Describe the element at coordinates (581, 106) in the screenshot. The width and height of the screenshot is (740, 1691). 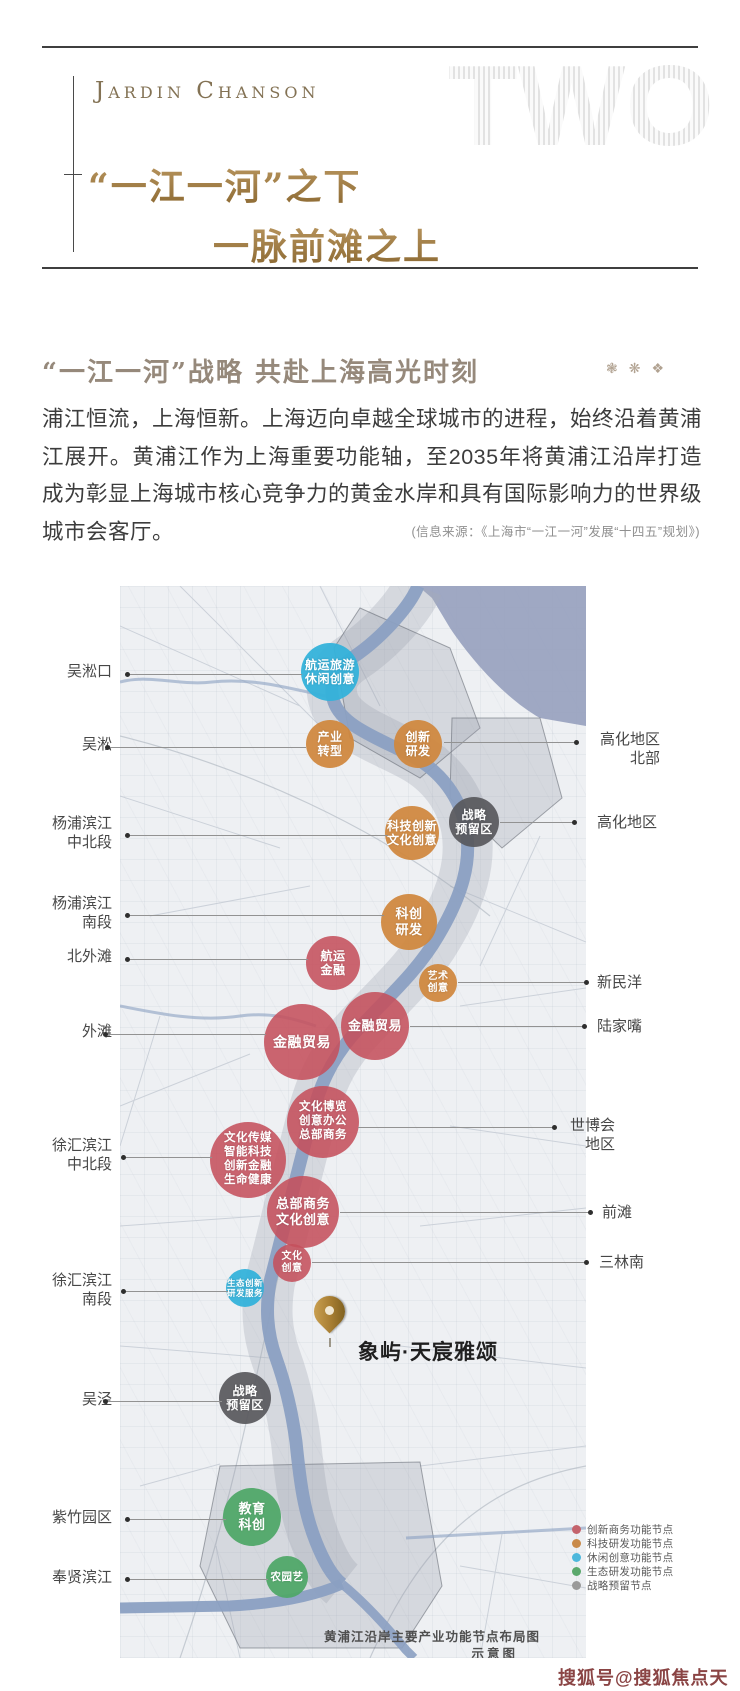
I see `chapter-watermark: TWO` at that location.